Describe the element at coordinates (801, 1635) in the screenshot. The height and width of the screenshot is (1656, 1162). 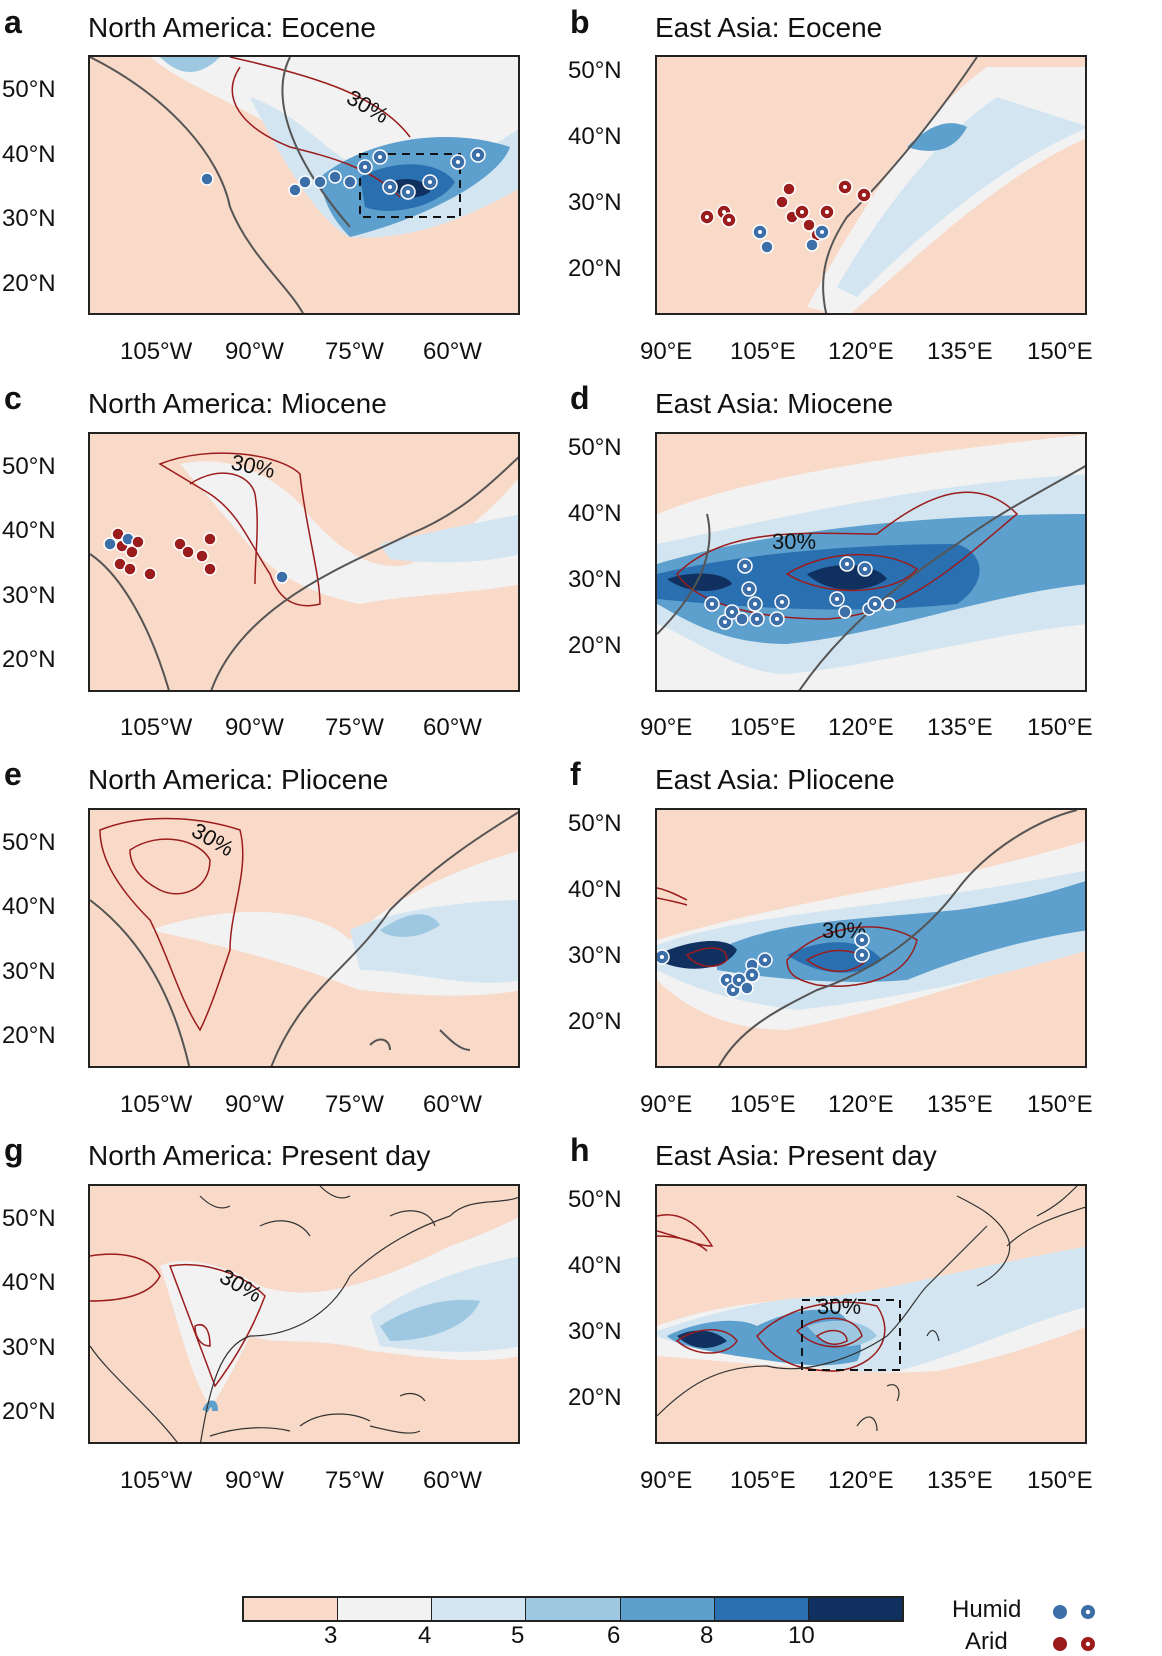
I see `colorbar-tick: 10` at that location.